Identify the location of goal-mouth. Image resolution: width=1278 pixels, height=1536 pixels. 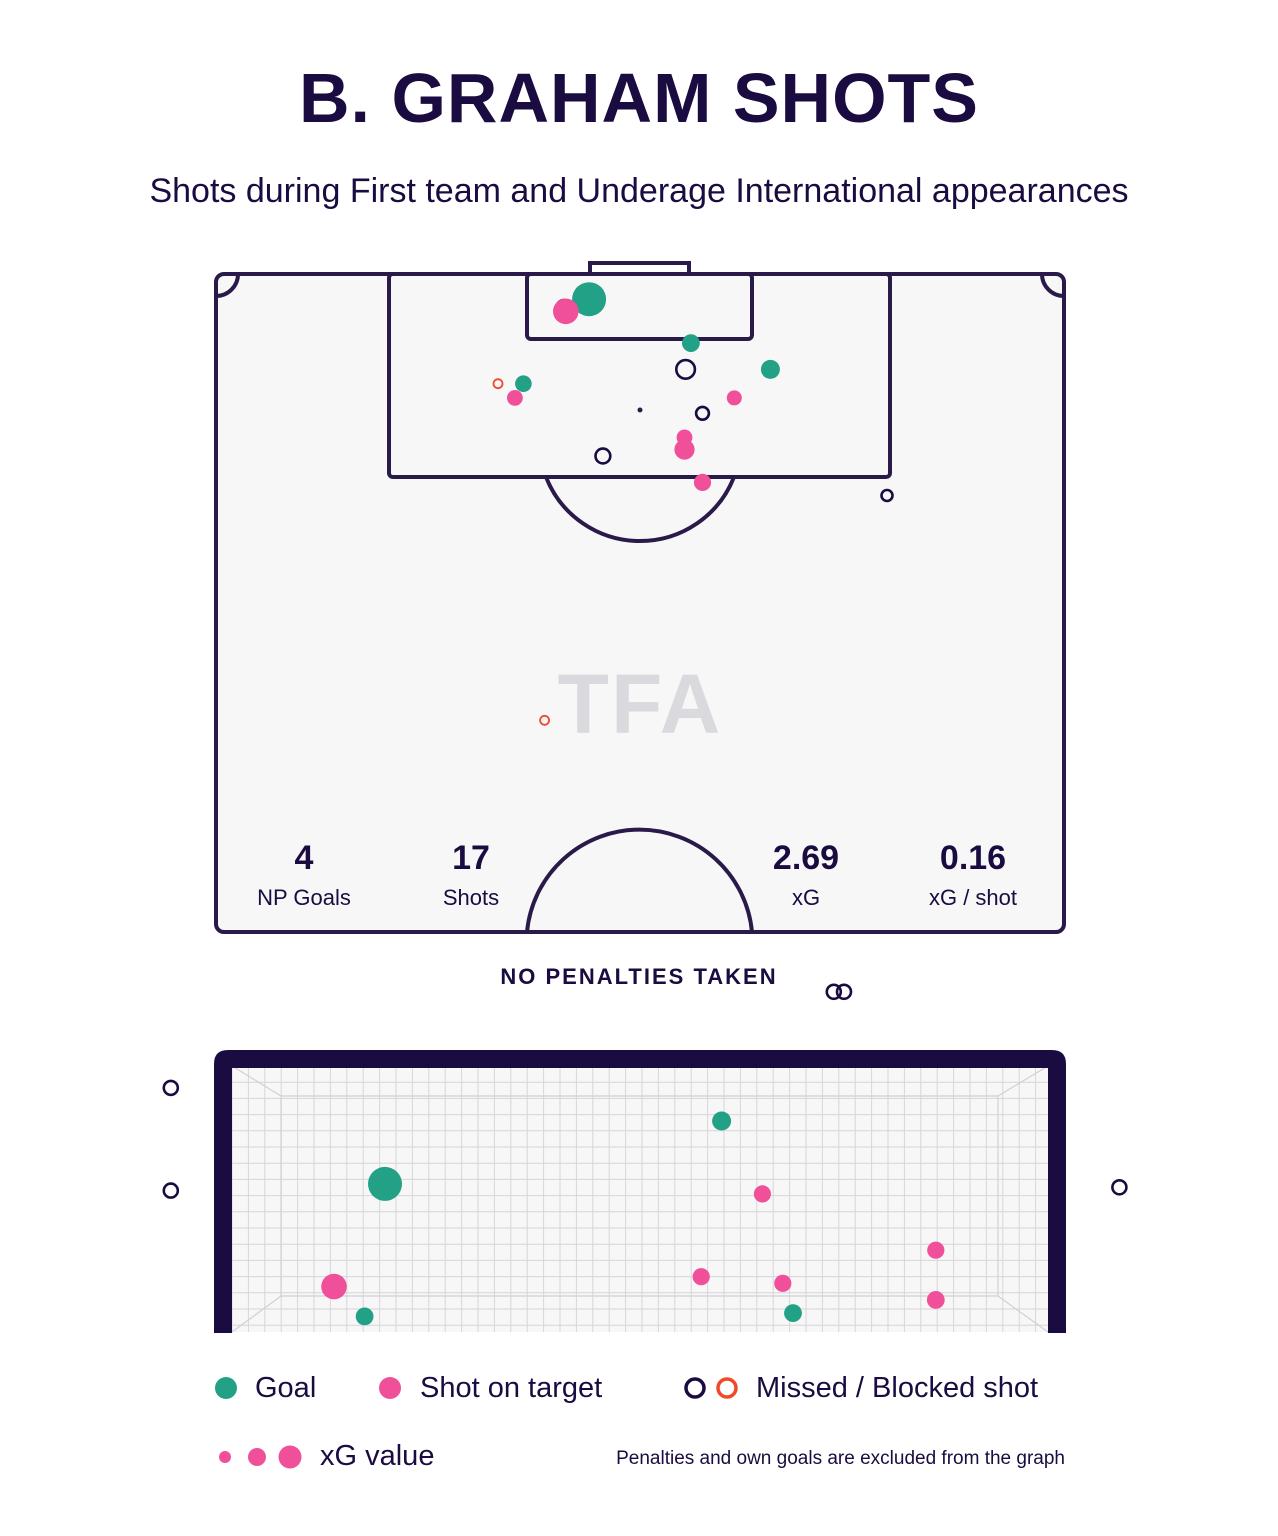
(640, 1191).